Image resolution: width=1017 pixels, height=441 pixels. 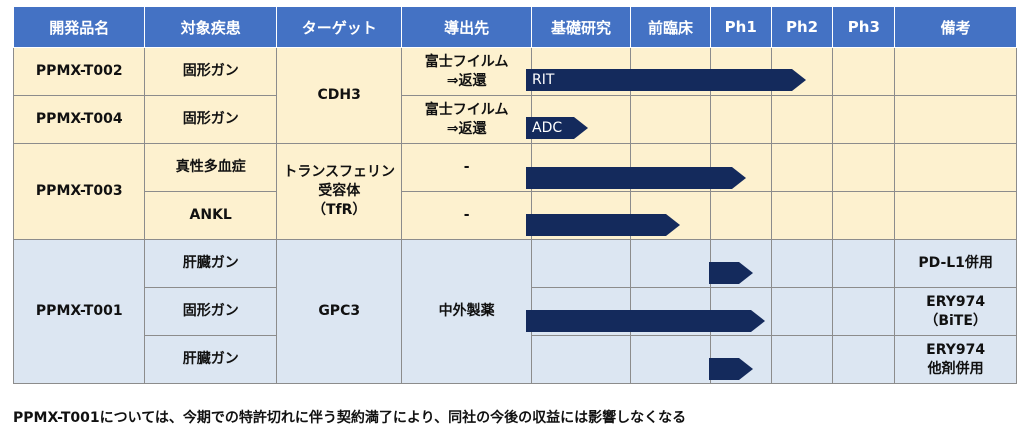 I want to click on progress-bar-t003-pv, so click(x=636, y=178).